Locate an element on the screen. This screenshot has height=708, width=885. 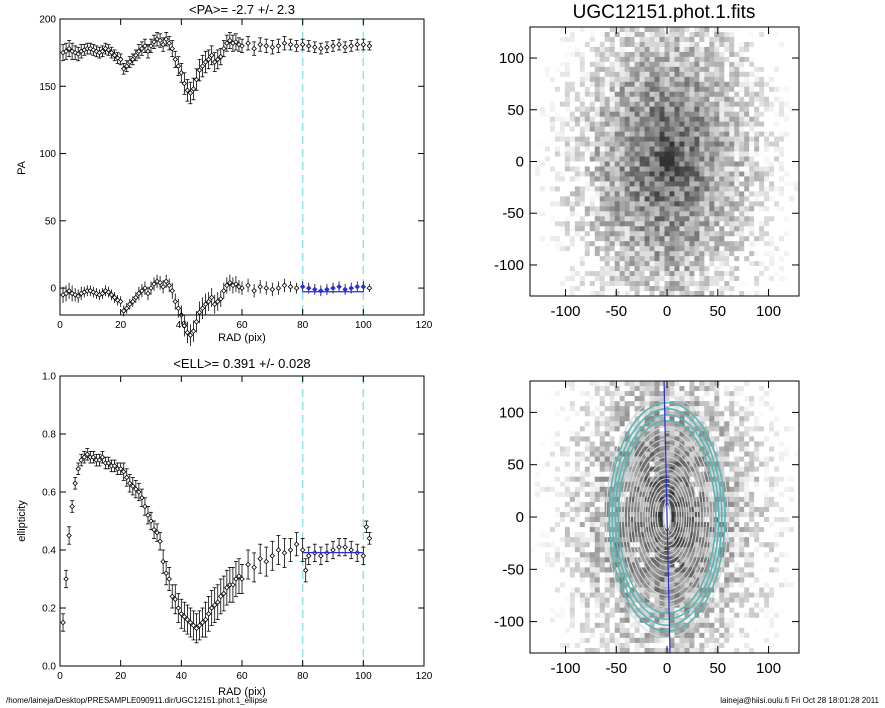
ell-xtick-label: 20 is located at coordinates (121, 676).